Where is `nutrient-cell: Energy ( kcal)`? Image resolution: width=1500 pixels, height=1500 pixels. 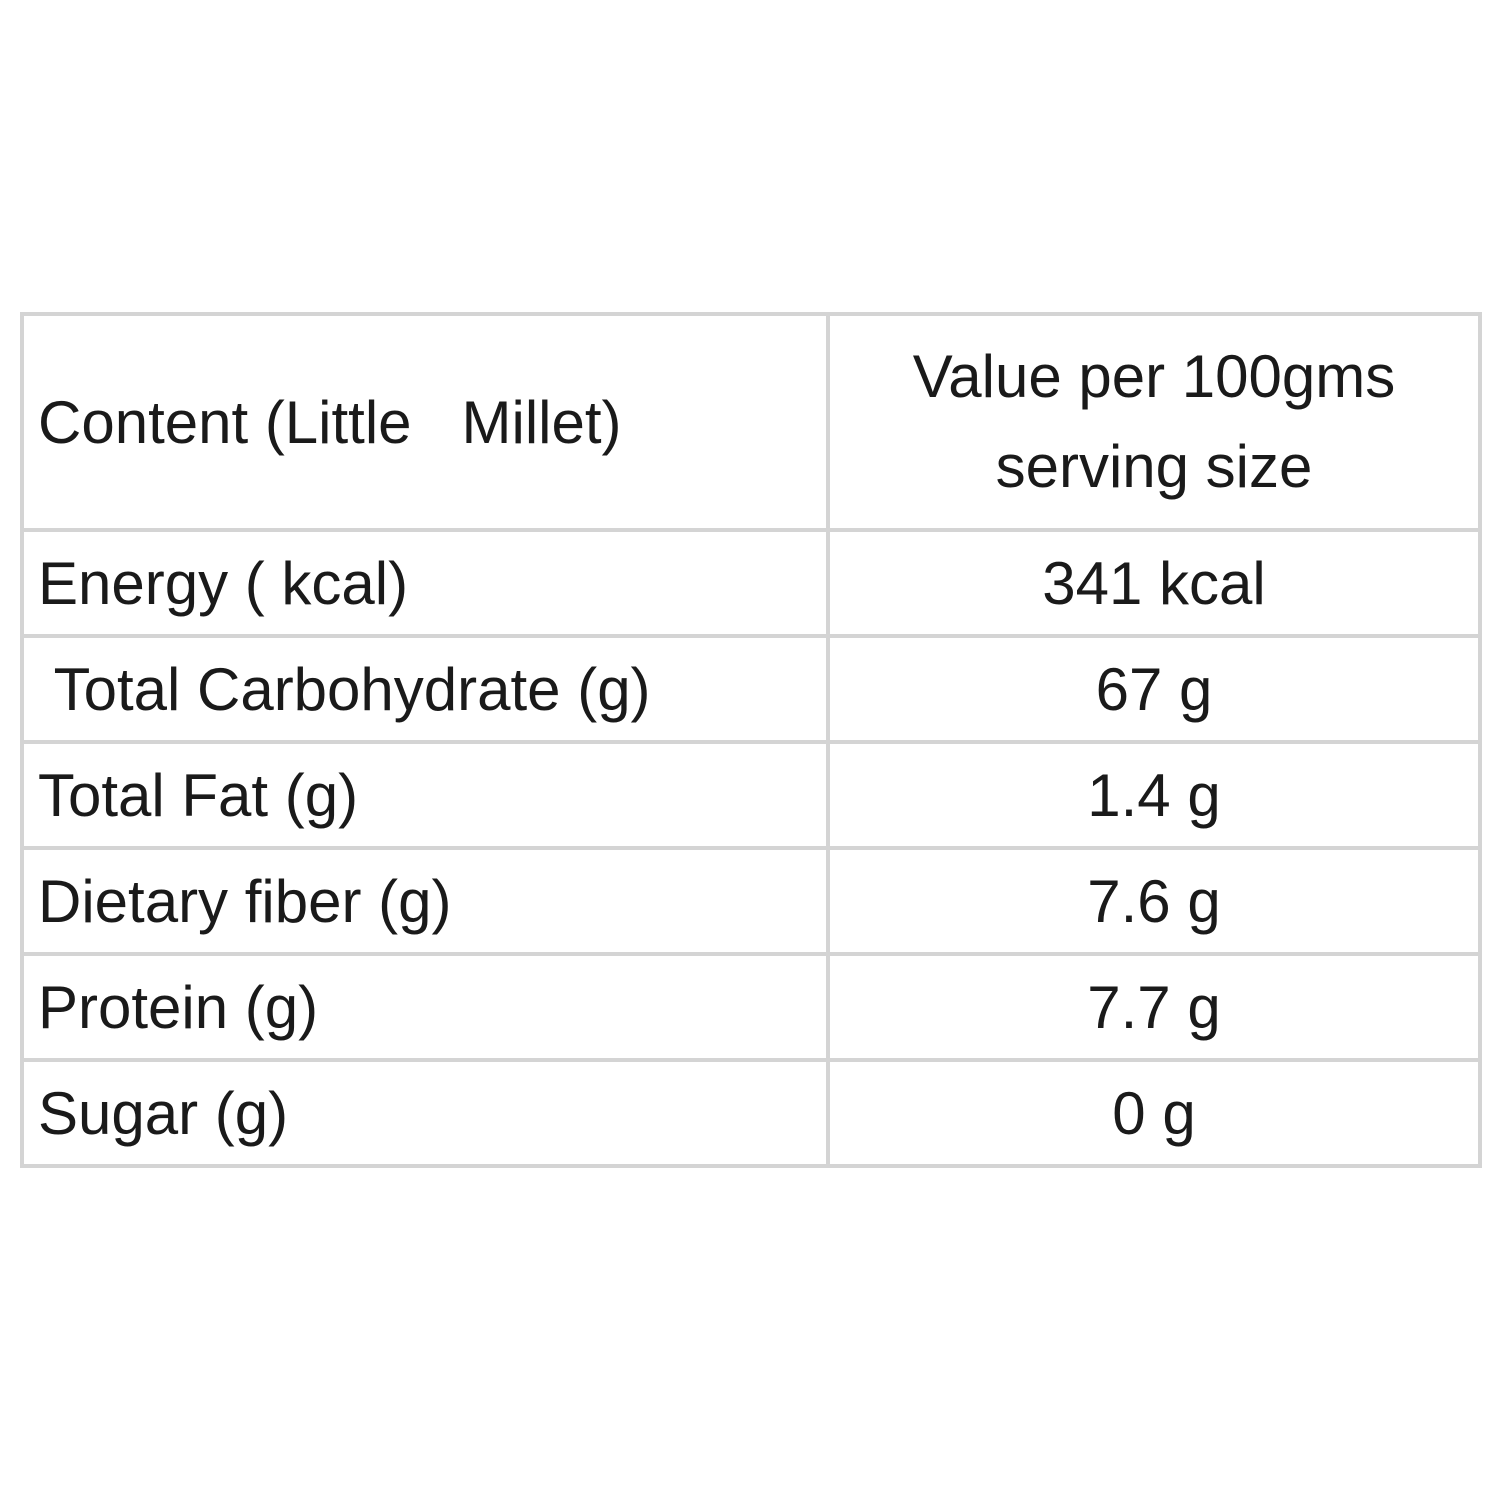 nutrient-cell: Energy ( kcal) is located at coordinates (425, 583).